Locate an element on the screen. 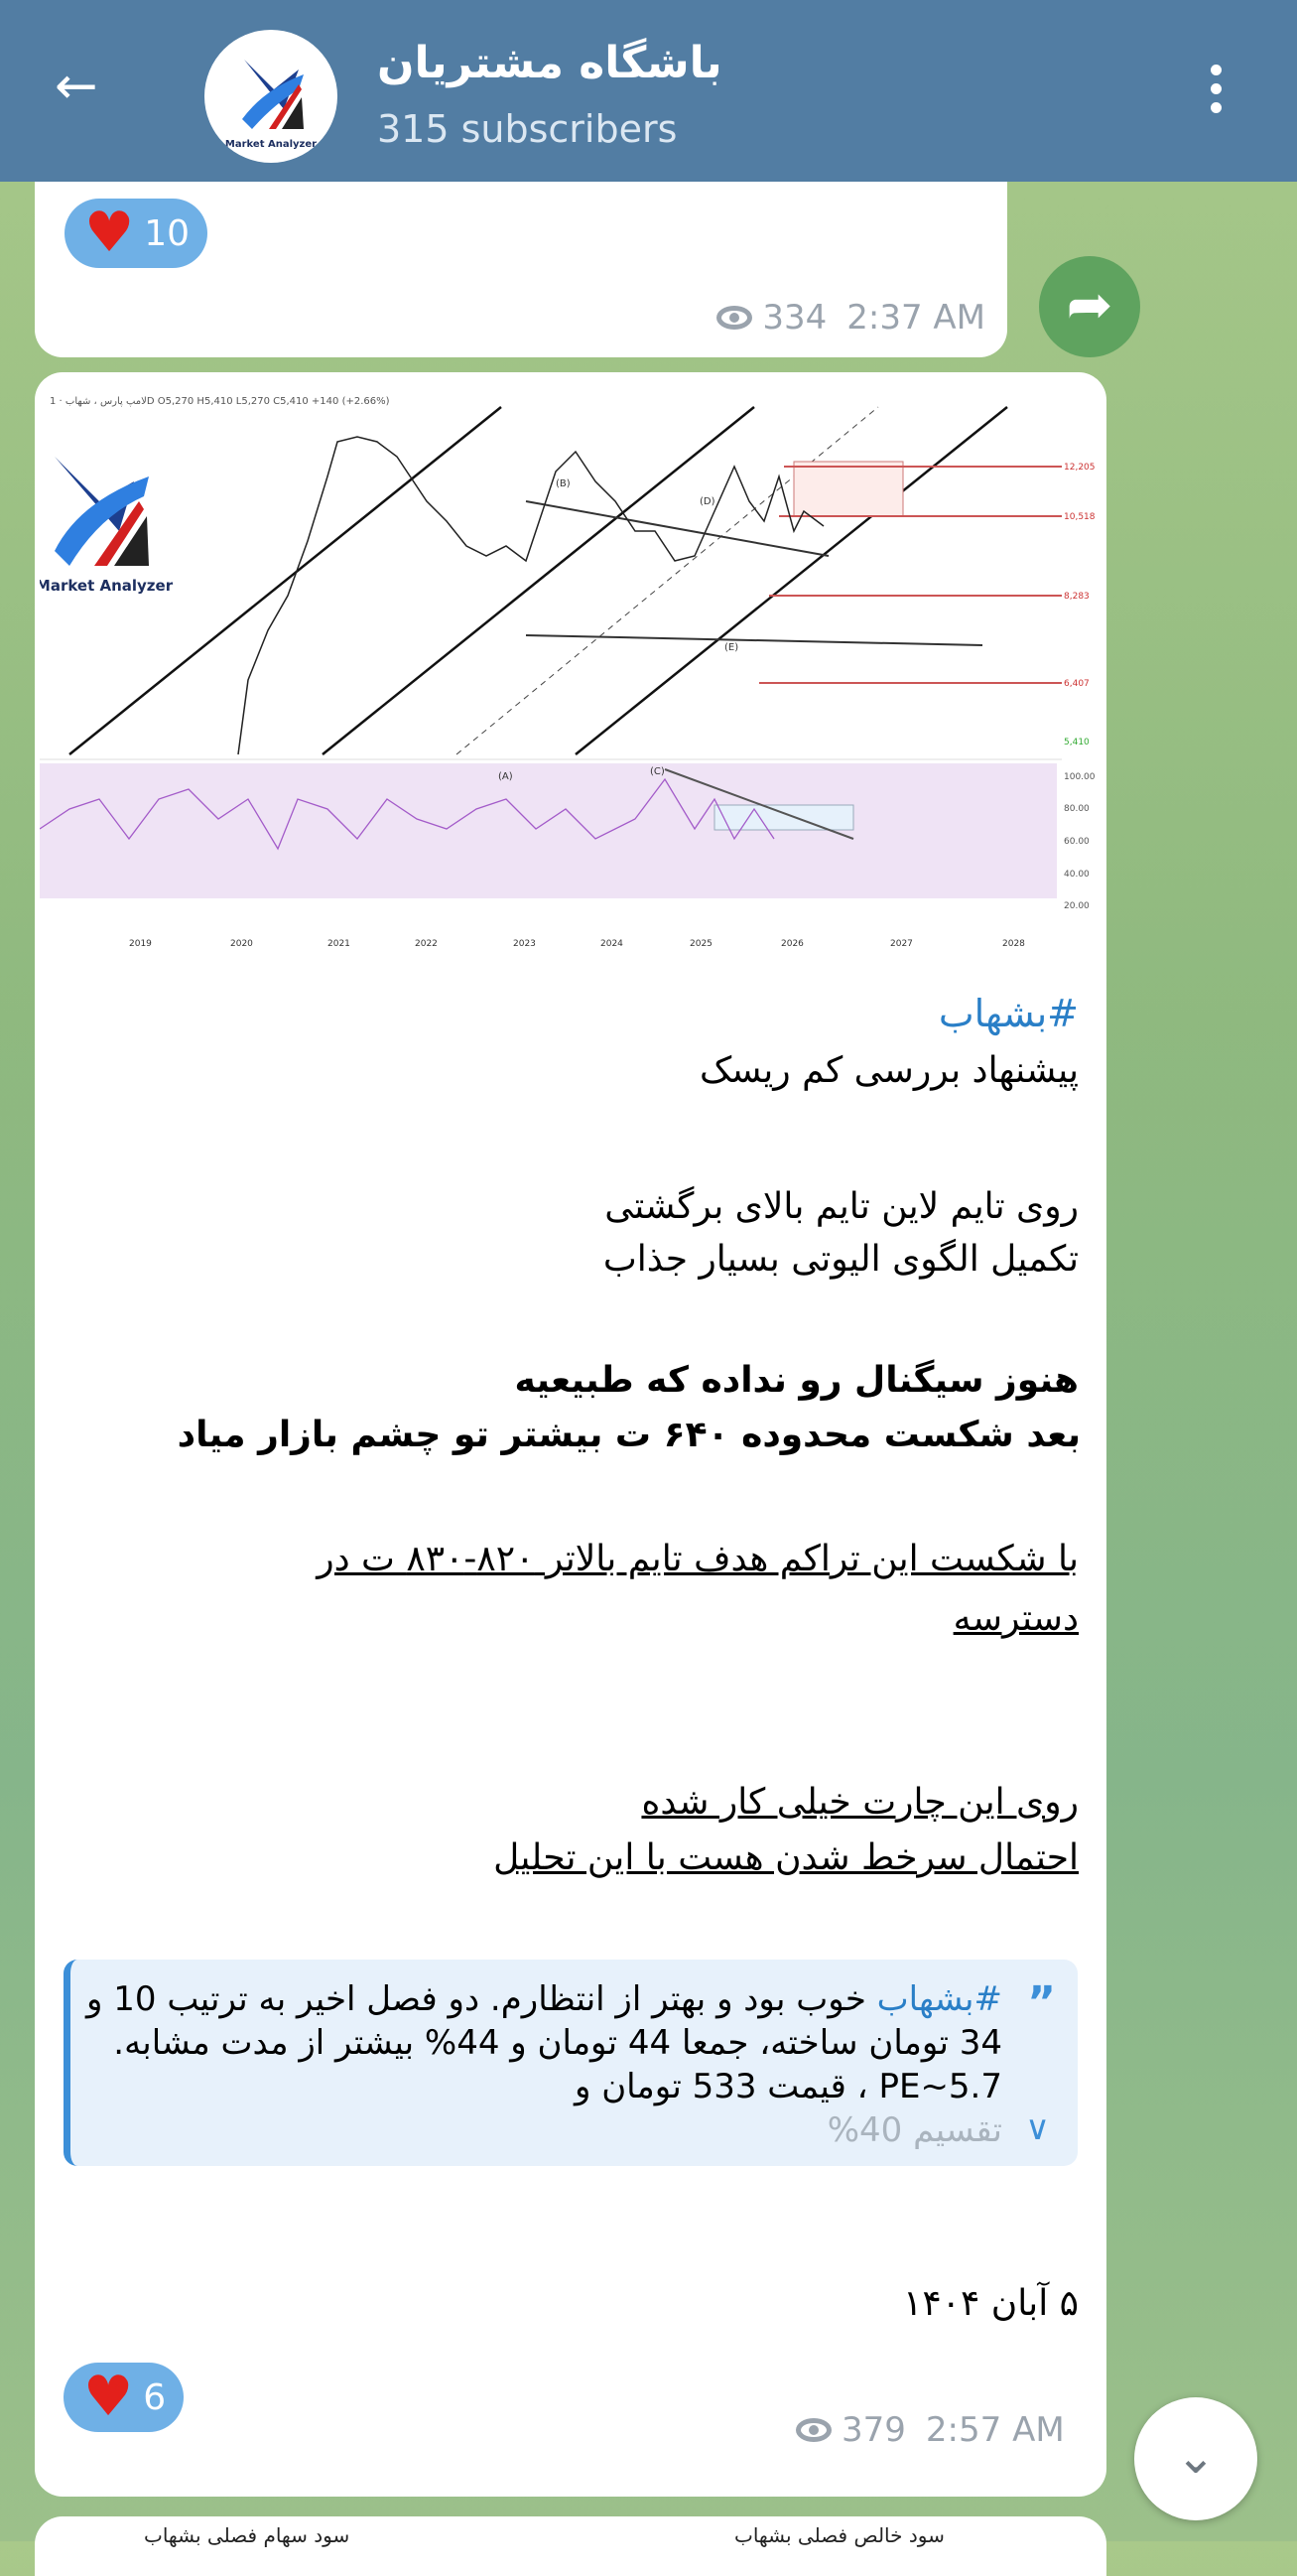  rsi-level: 60.00 is located at coordinates (1077, 842).